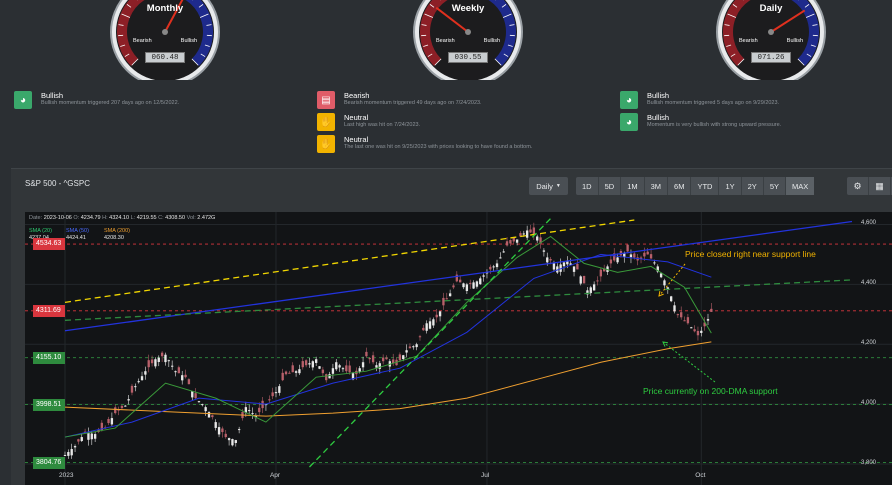 Image resolution: width=892 pixels, height=485 pixels. I want to click on calculator-icon: ▦, so click(880, 186).